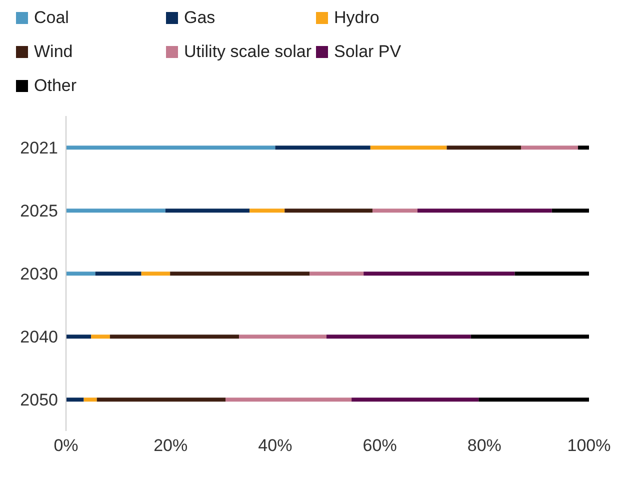 Image resolution: width=619 pixels, height=479 pixels. Describe the element at coordinates (200, 18) in the screenshot. I see `legend-label: Gas` at that location.